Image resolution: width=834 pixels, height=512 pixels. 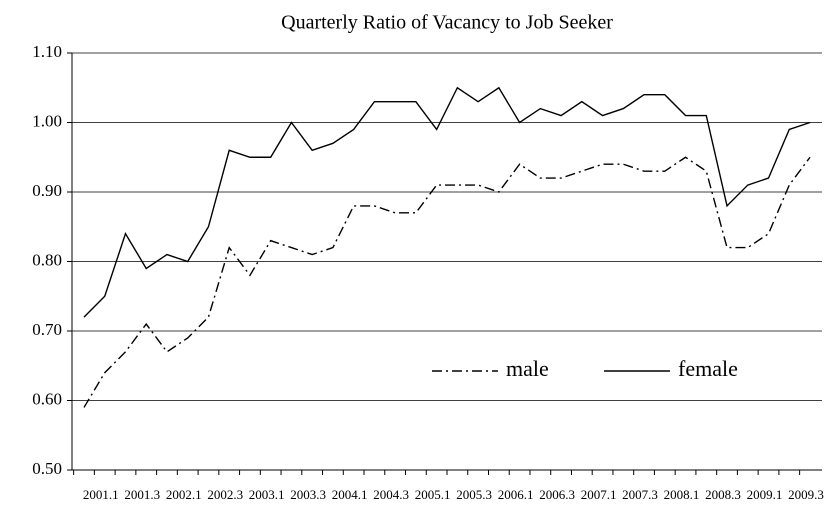 I want to click on x-tick-label: 2007.1, so click(x=599, y=494).